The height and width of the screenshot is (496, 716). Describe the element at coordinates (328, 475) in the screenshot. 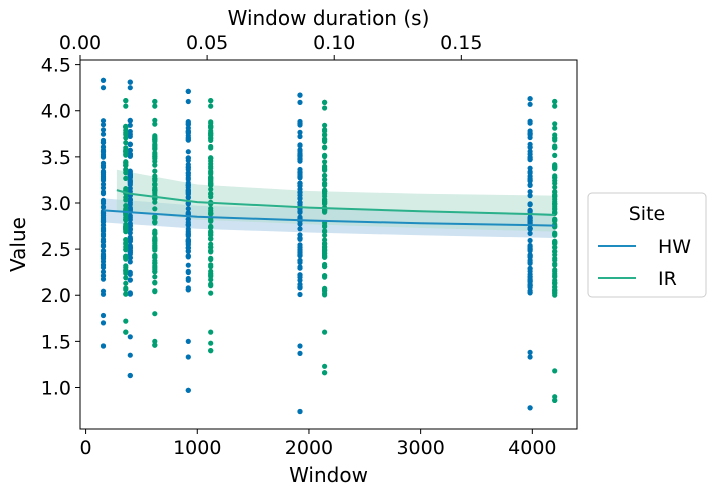

I see `x-axis-title: Window` at that location.